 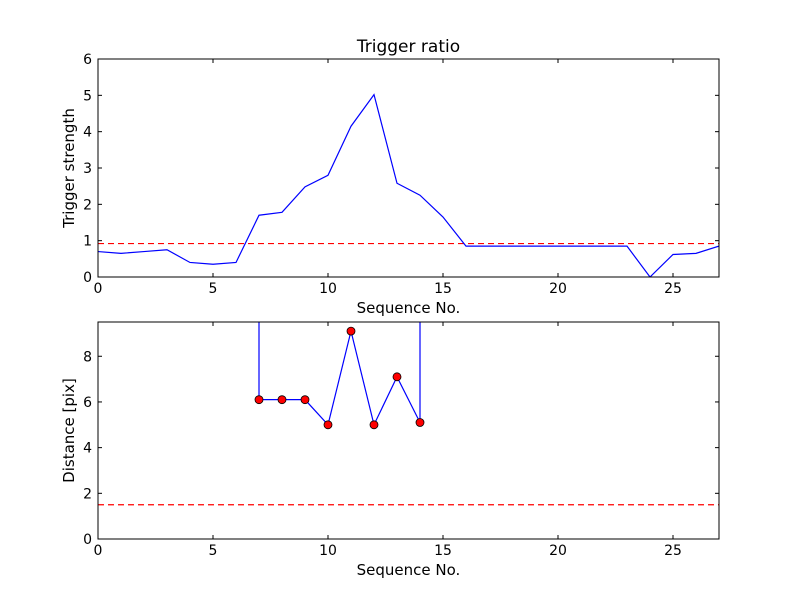 I want to click on y-tick-label: 3, so click(x=87, y=169).